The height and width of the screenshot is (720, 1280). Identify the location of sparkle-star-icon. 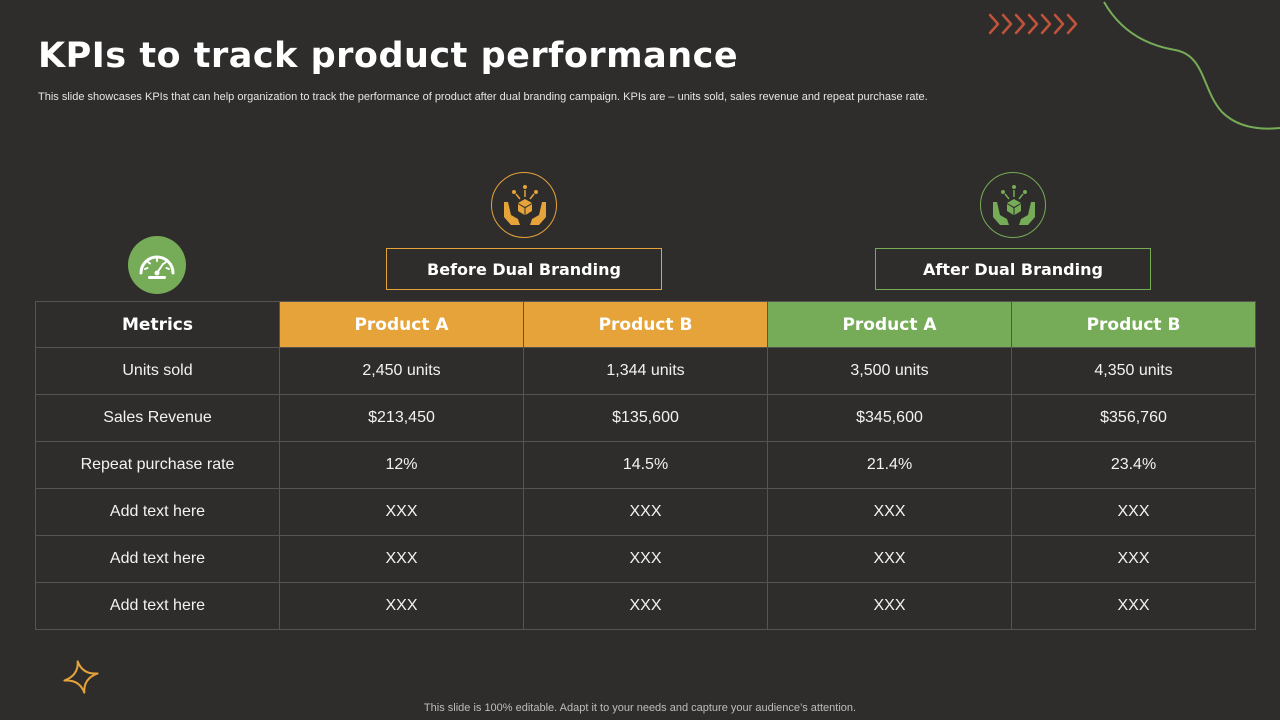
(81, 677).